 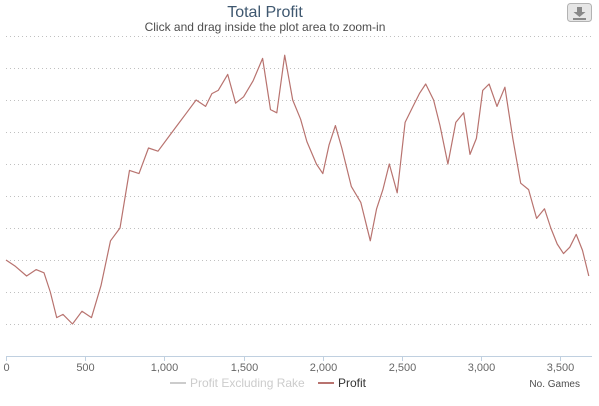 What do you see at coordinates (352, 383) in the screenshot?
I see `legend-item-label: Profit` at bounding box center [352, 383].